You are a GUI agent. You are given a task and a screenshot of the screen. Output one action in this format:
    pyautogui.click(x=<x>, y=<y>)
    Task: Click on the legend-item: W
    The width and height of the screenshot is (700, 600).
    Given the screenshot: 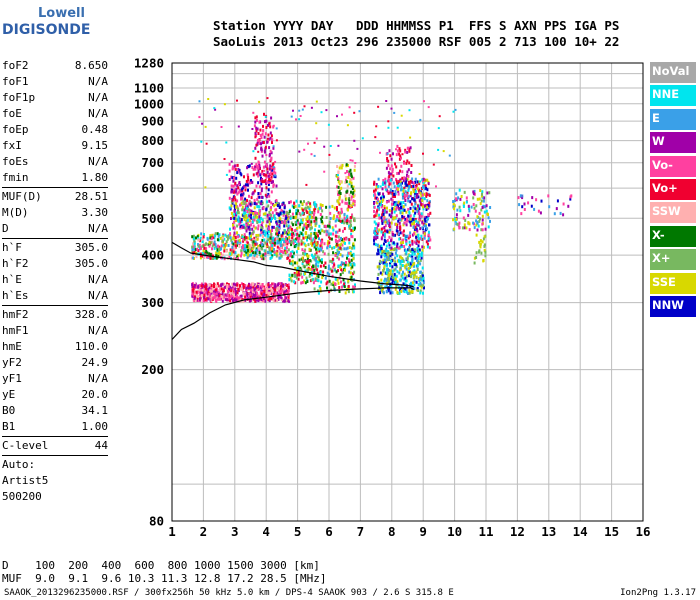 What is the action you would take?
    pyautogui.click(x=673, y=143)
    